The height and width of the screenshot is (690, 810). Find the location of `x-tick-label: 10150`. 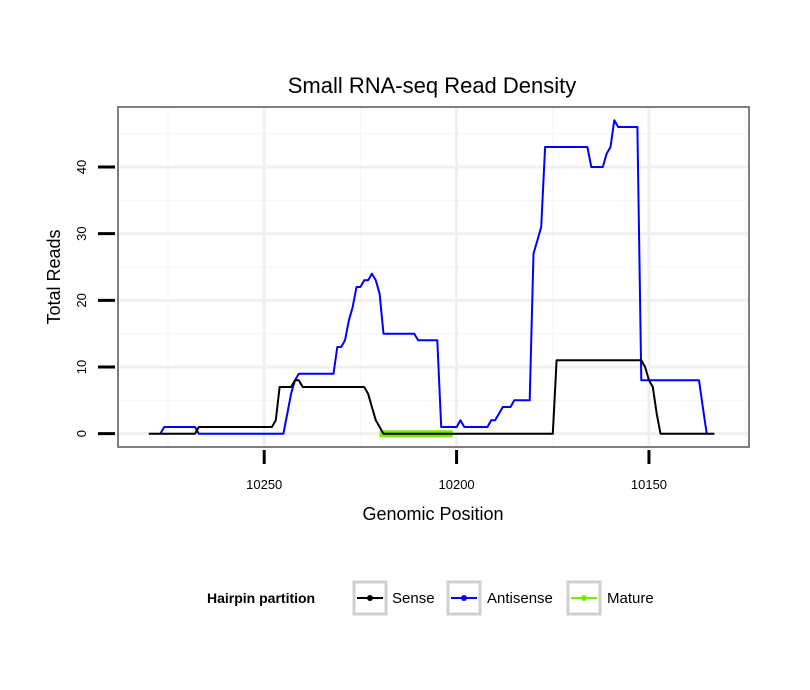

x-tick-label: 10150 is located at coordinates (649, 484).